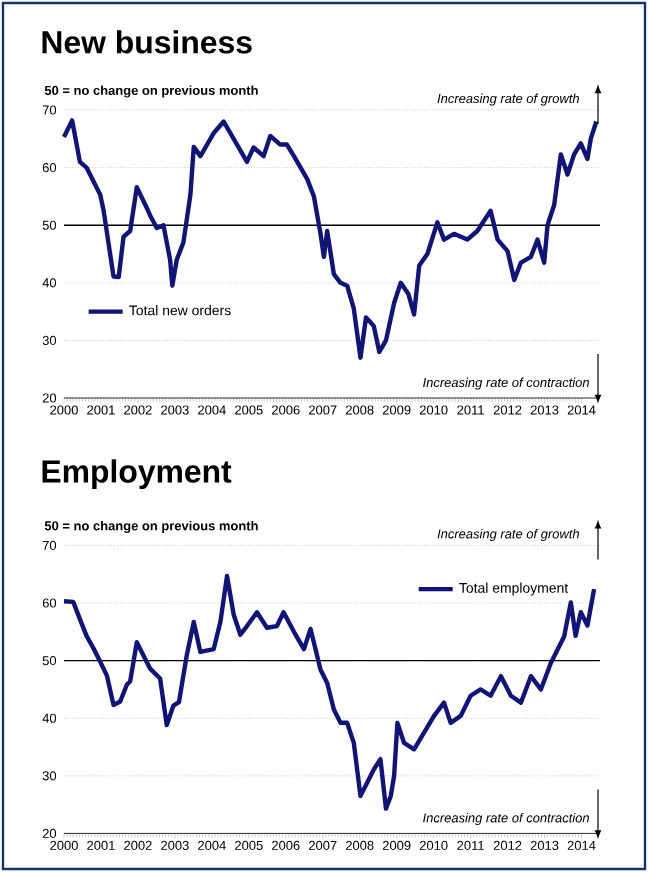  What do you see at coordinates (137, 474) in the screenshot?
I see `chart-title: Employment` at bounding box center [137, 474].